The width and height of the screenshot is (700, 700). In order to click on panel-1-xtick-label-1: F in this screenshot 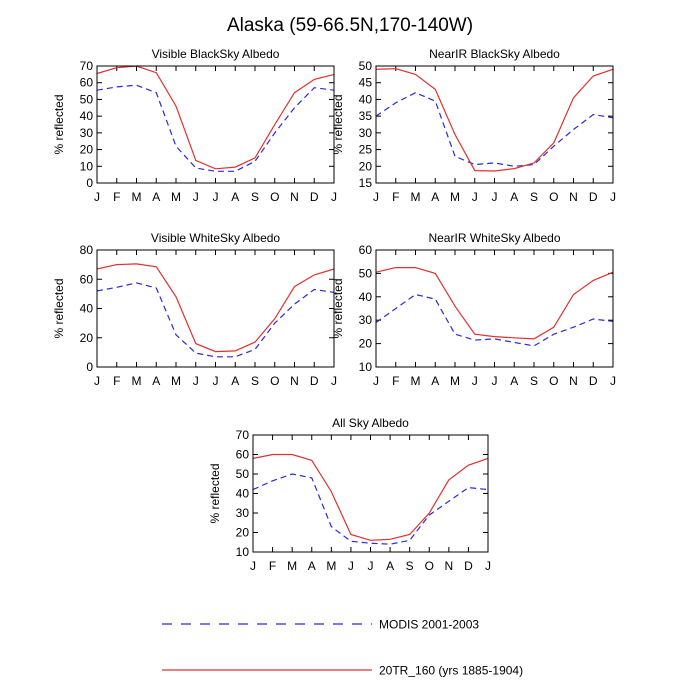, I will do `click(116, 197)`.